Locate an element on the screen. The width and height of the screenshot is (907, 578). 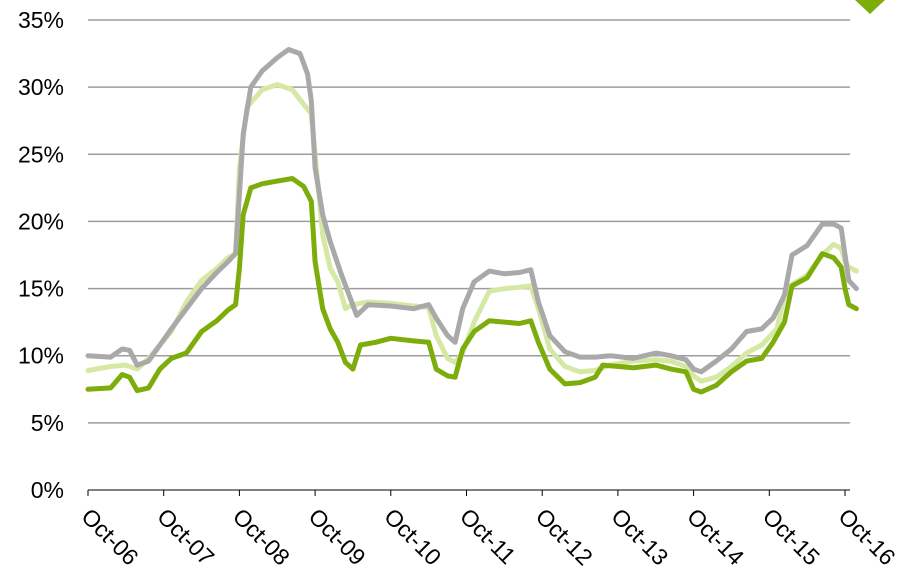
x-tick-Oct-09: Oct-09 is located at coordinates (337, 536).